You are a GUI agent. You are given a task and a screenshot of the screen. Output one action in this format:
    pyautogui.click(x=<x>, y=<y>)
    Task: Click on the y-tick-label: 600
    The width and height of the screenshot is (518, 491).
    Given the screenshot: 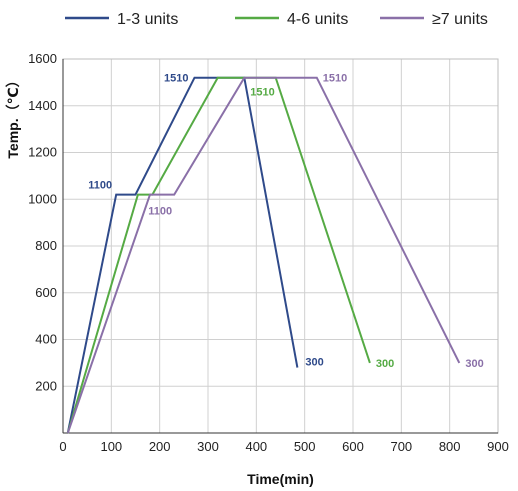 What is the action you would take?
    pyautogui.click(x=46, y=292)
    